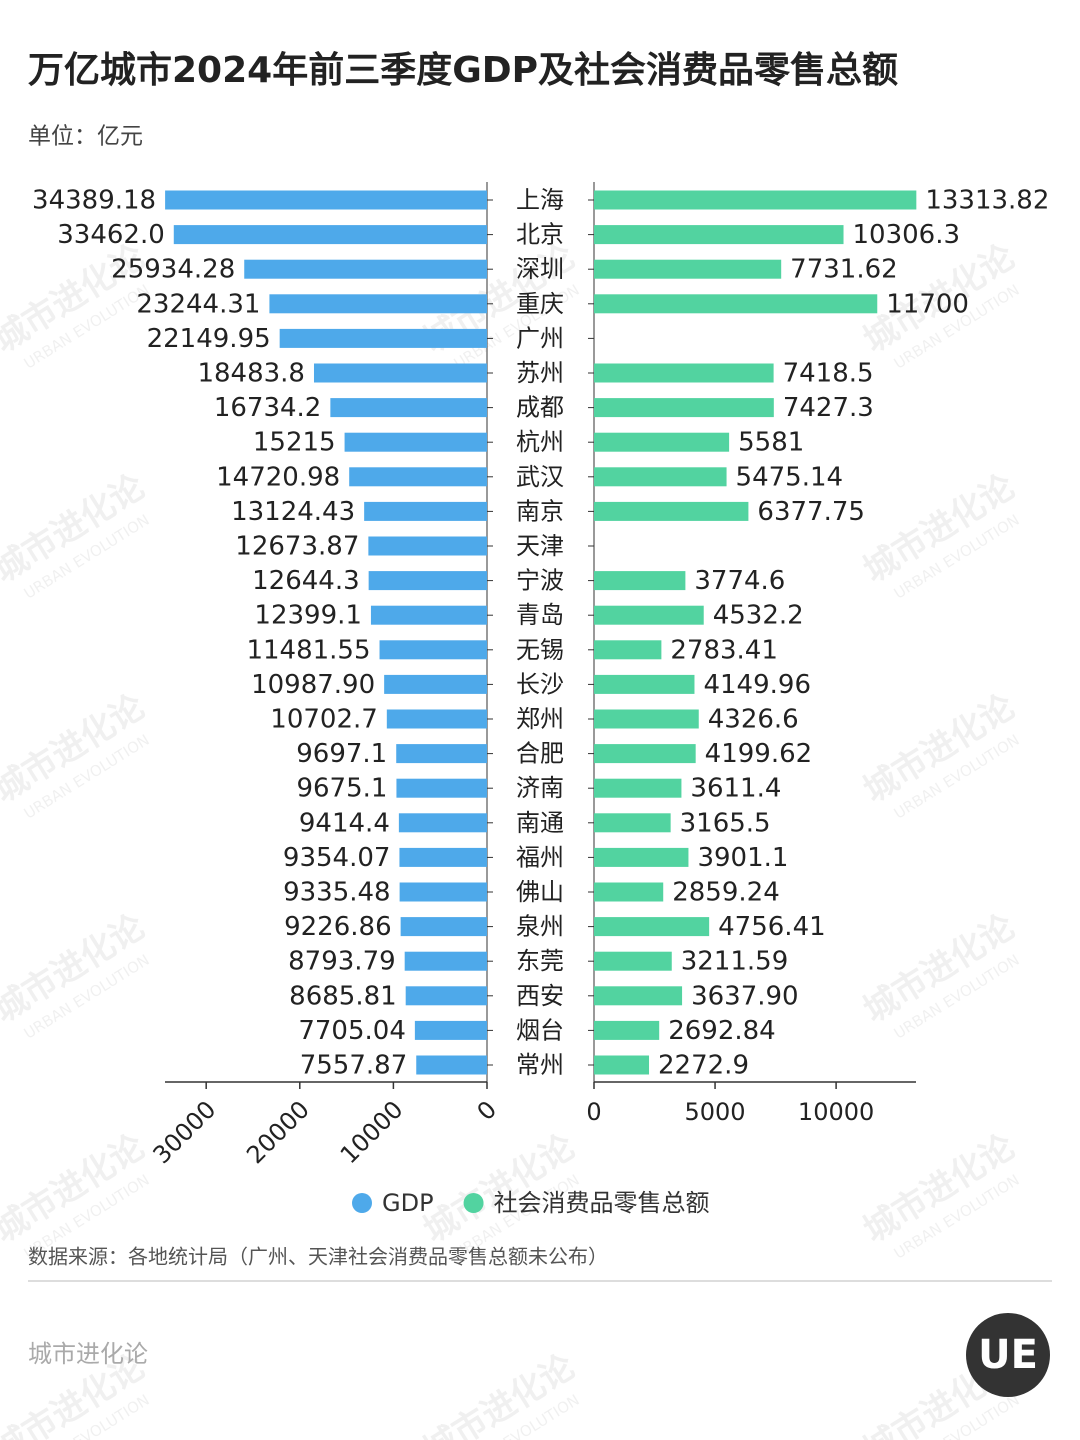 This screenshot has height=1440, width=1080. Describe the element at coordinates (540, 304) in the screenshot. I see `category-label: 重庆` at that location.